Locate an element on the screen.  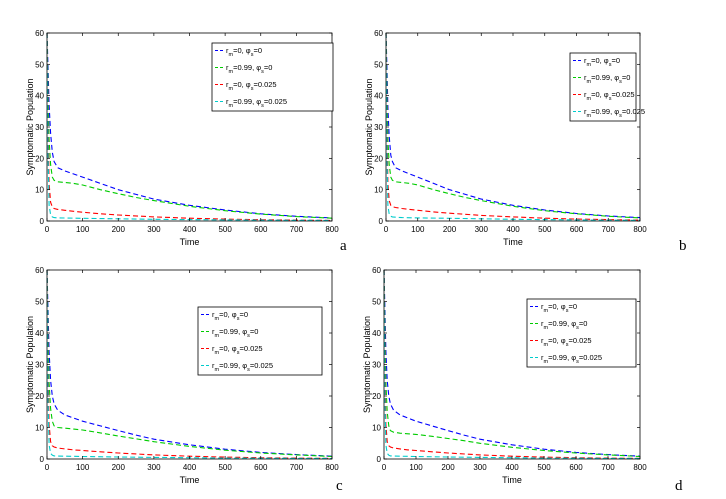
panel-letter: c is located at coordinates (339, 486).